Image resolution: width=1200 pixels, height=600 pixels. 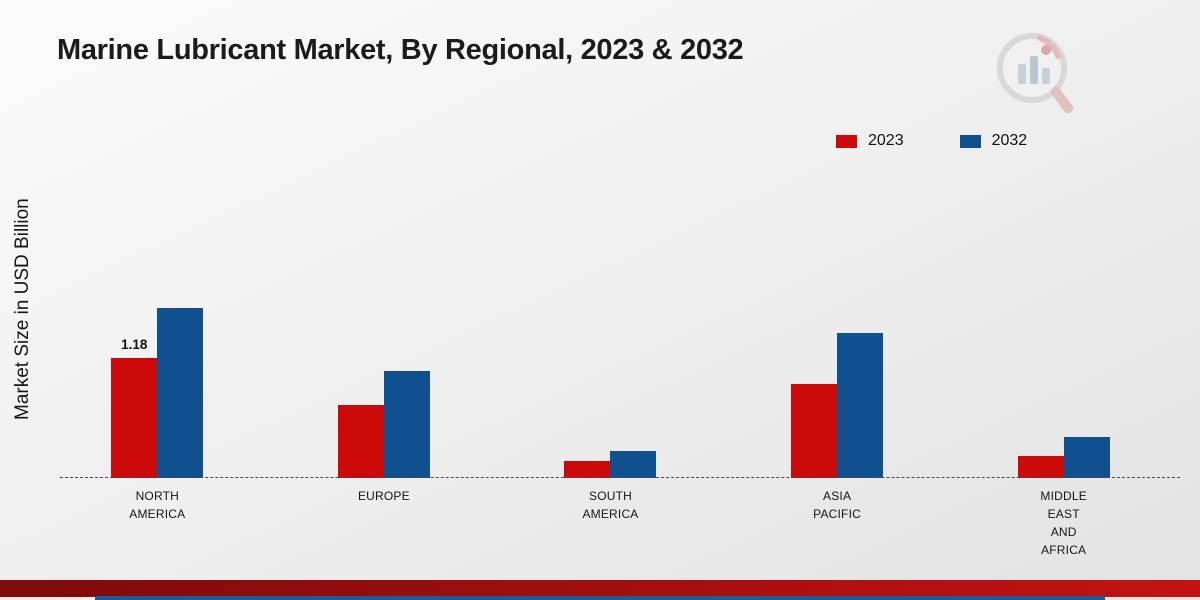 What do you see at coordinates (633, 464) in the screenshot?
I see `bar-2032-south-america` at bounding box center [633, 464].